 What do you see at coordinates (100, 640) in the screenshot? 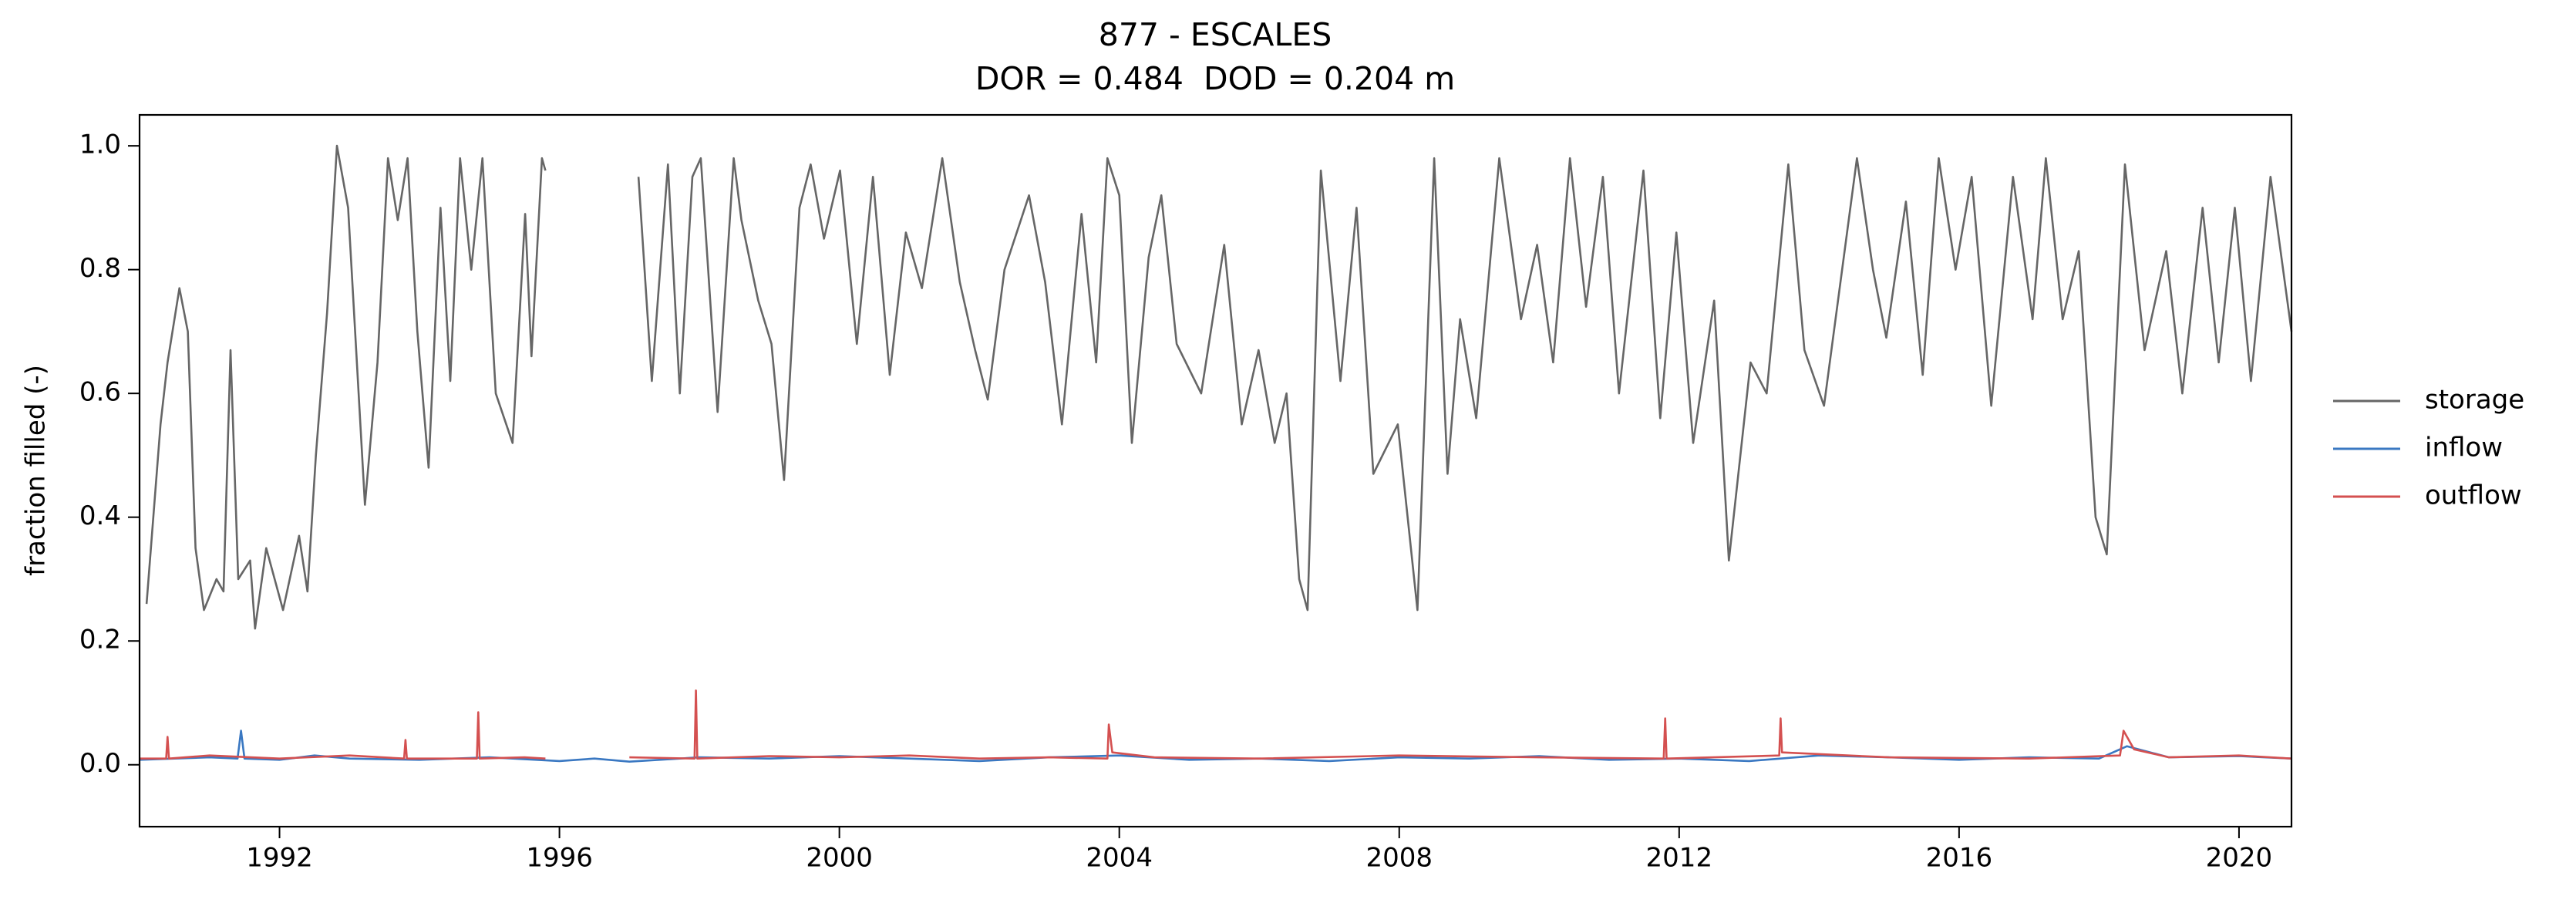
I see `y-tick-label: 0.2` at bounding box center [100, 640].